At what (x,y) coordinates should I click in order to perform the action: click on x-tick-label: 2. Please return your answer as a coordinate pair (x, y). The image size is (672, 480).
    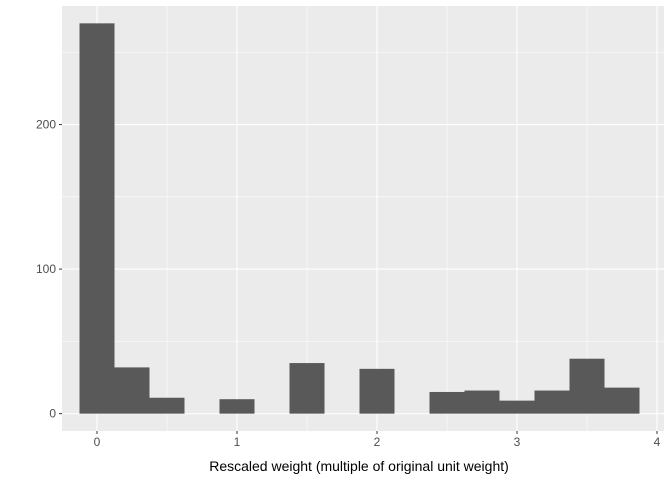
    Looking at the image, I should click on (377, 442).